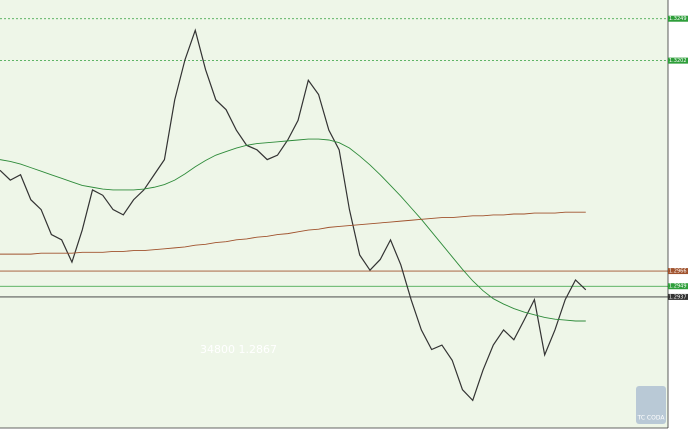 The height and width of the screenshot is (441, 688). I want to click on level-label: 1.3249, so click(678, 19).